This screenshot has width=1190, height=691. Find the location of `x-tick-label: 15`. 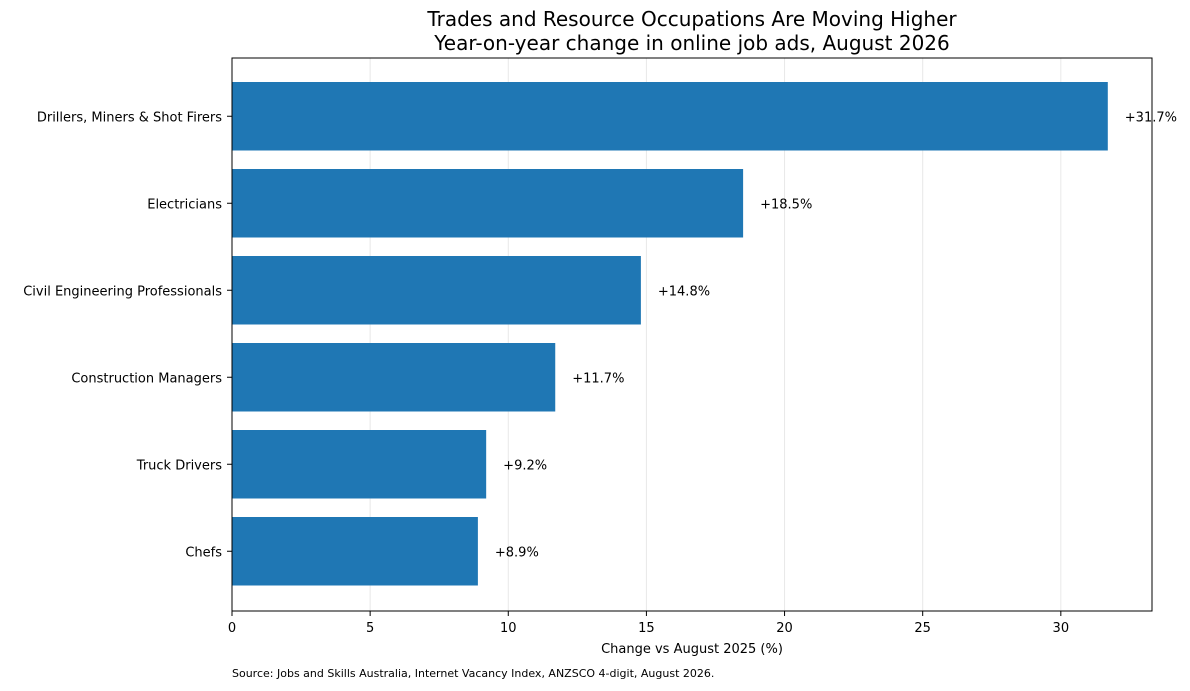

x-tick-label: 15 is located at coordinates (646, 628).